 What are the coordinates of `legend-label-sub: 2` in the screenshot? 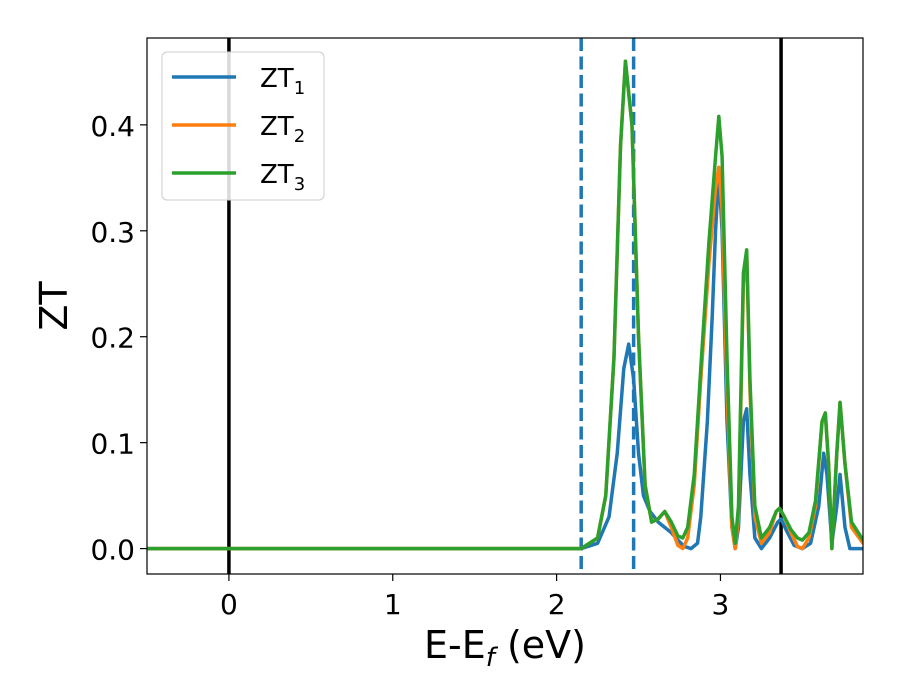 It's located at (299, 136).